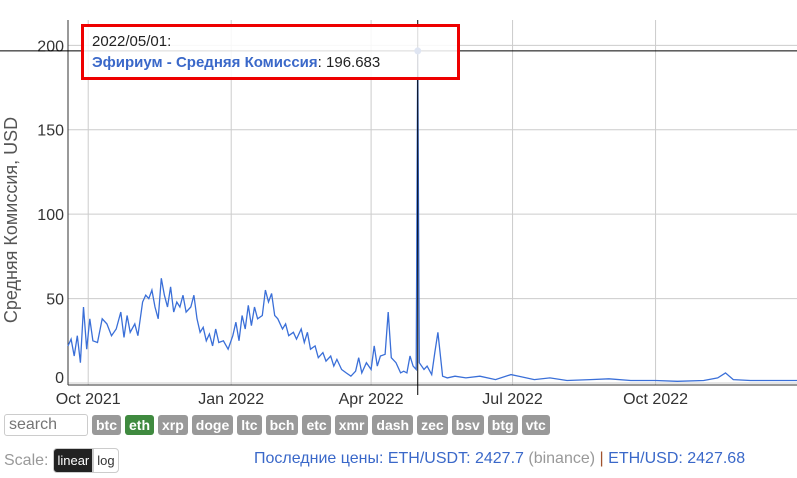 The height and width of the screenshot is (478, 797). What do you see at coordinates (467, 425) in the screenshot?
I see `coin-bsv-button: bsv` at bounding box center [467, 425].